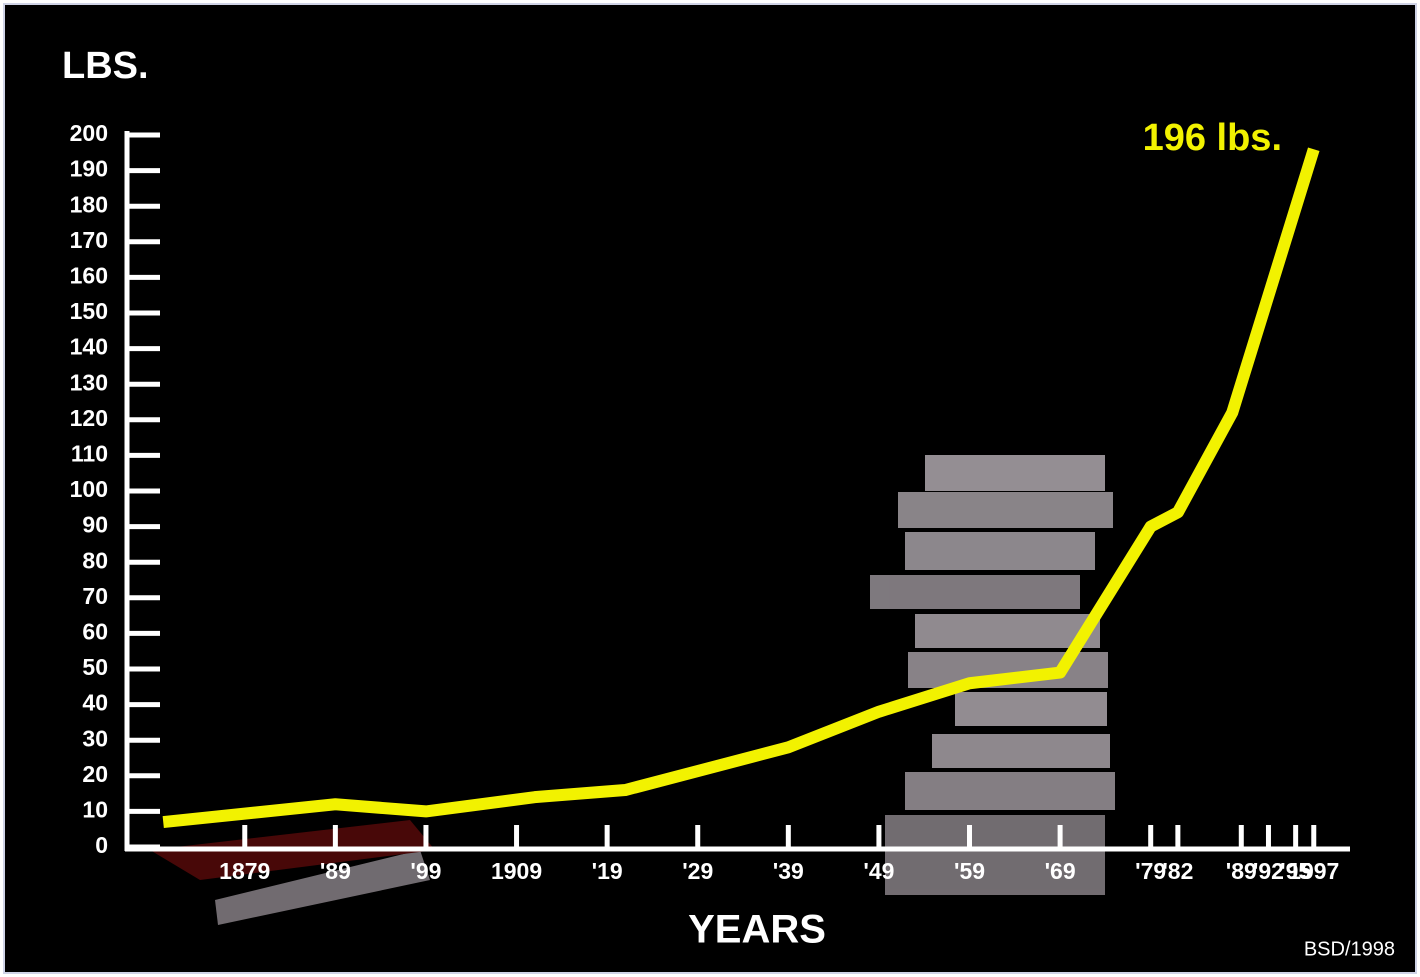 The height and width of the screenshot is (977, 1420). Describe the element at coordinates (878, 871) in the screenshot. I see `x-tick-label: '49` at that location.